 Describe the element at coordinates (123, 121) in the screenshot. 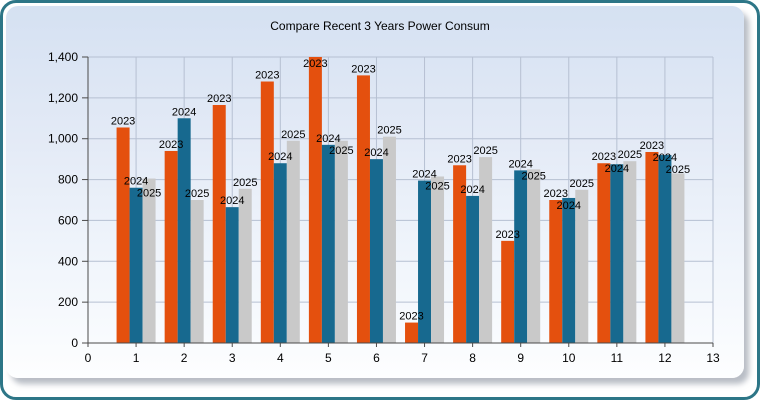

I see `bar-label-2023-month-1: 2023` at that location.